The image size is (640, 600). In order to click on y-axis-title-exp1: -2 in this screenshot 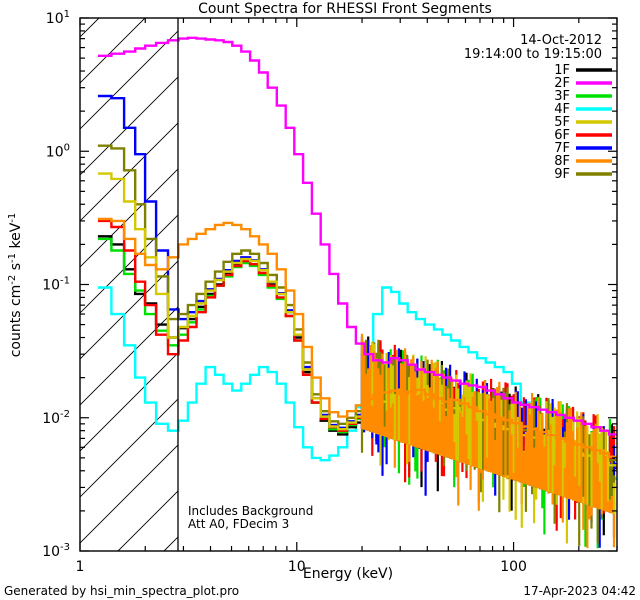, I will do `click(12, 280)`.